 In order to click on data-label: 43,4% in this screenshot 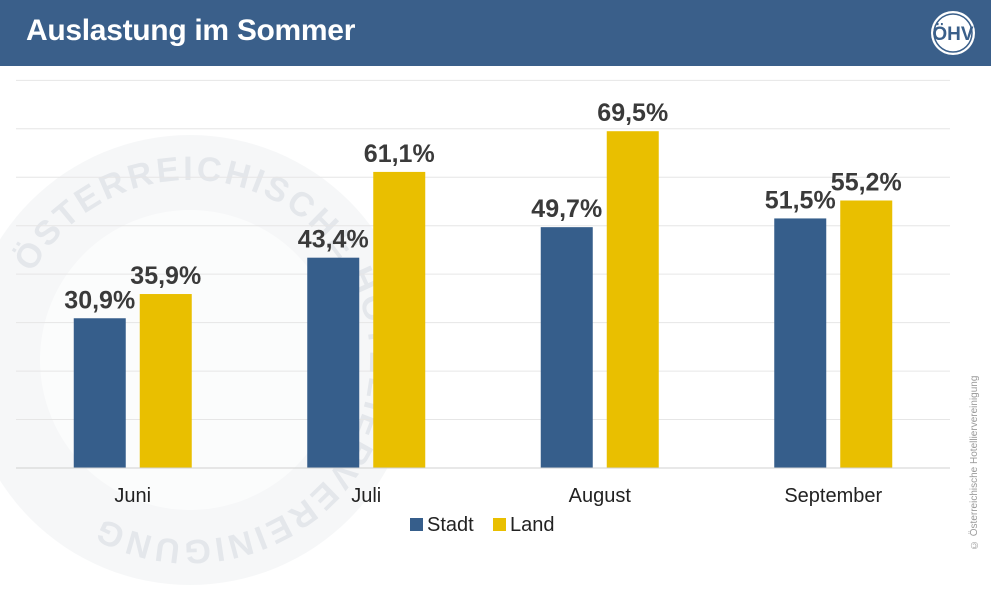, I will do `click(333, 240)`.